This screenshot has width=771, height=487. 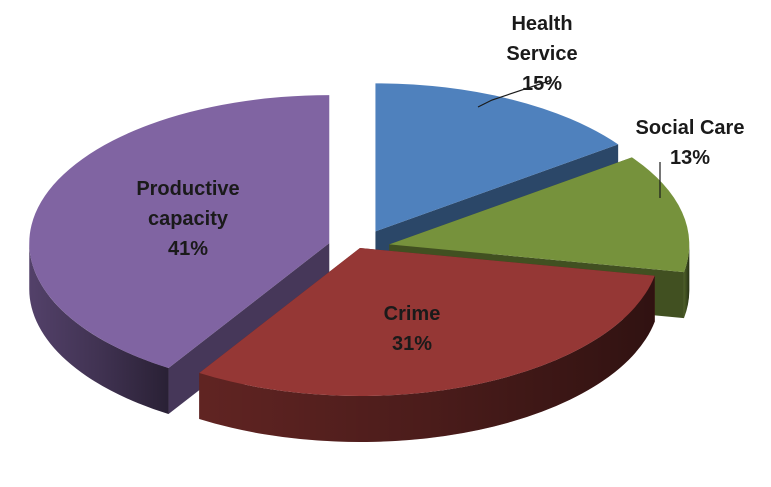 I want to click on name-label-social-care: Social Care, so click(x=690, y=128).